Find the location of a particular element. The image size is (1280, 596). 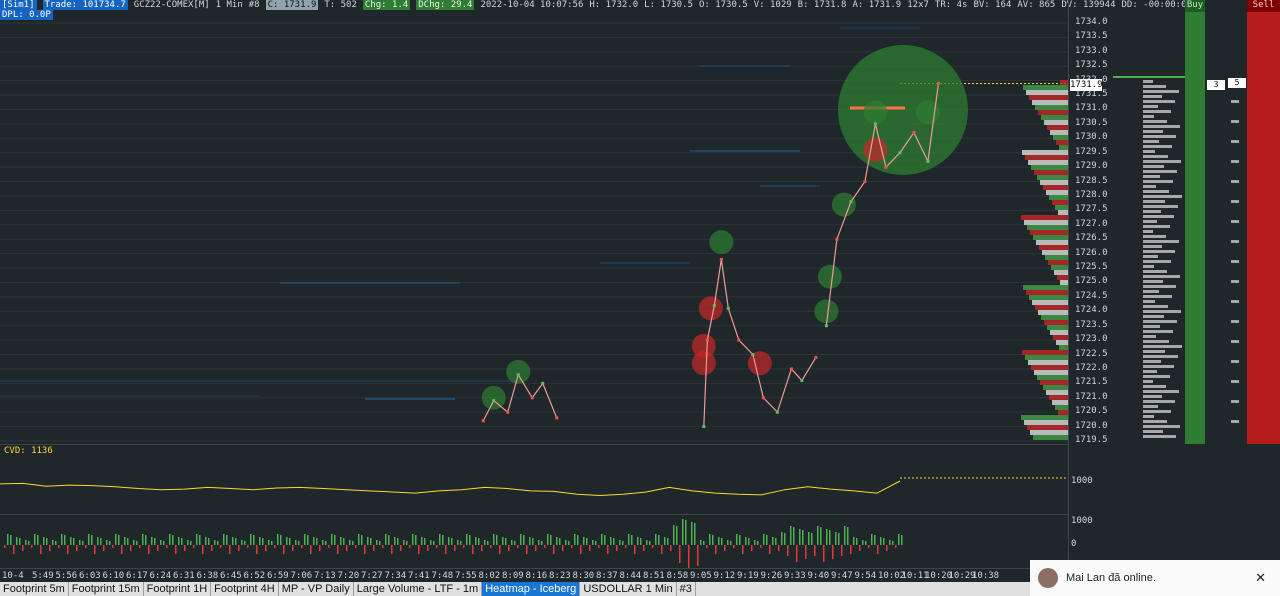

time-tick: 6:31 is located at coordinates (184, 576).